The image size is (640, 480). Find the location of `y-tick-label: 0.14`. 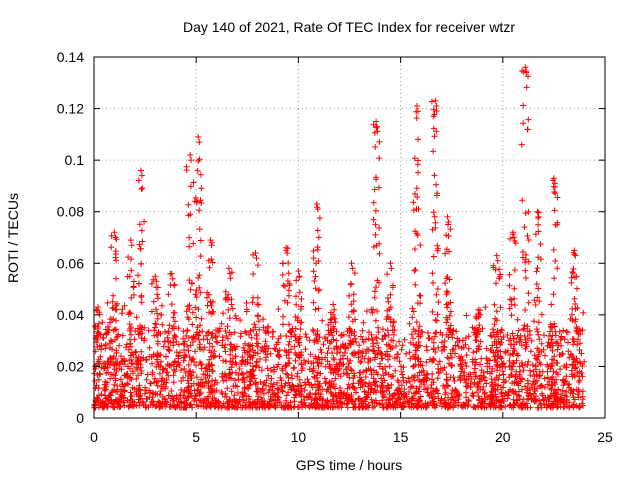

y-tick-label: 0.14 is located at coordinates (70, 57).